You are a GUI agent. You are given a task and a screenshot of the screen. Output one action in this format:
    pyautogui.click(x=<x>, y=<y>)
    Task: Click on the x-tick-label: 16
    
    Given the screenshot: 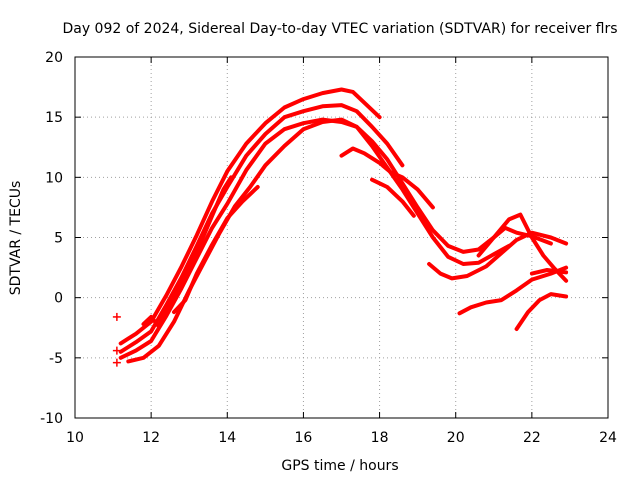 What is the action you would take?
    pyautogui.click(x=304, y=438)
    